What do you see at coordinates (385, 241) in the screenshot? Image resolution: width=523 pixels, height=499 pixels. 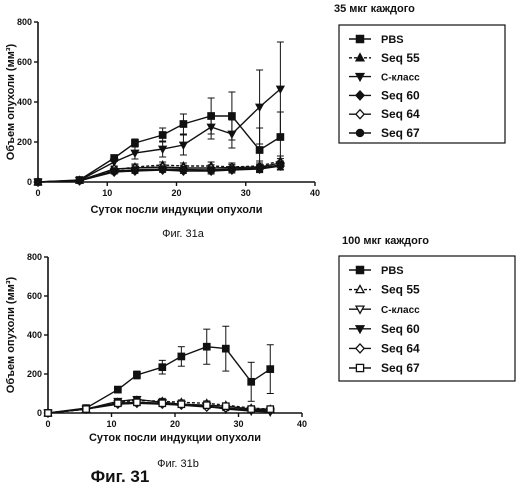 I see `dose-label: 100 мкг каждого` at bounding box center [385, 241].